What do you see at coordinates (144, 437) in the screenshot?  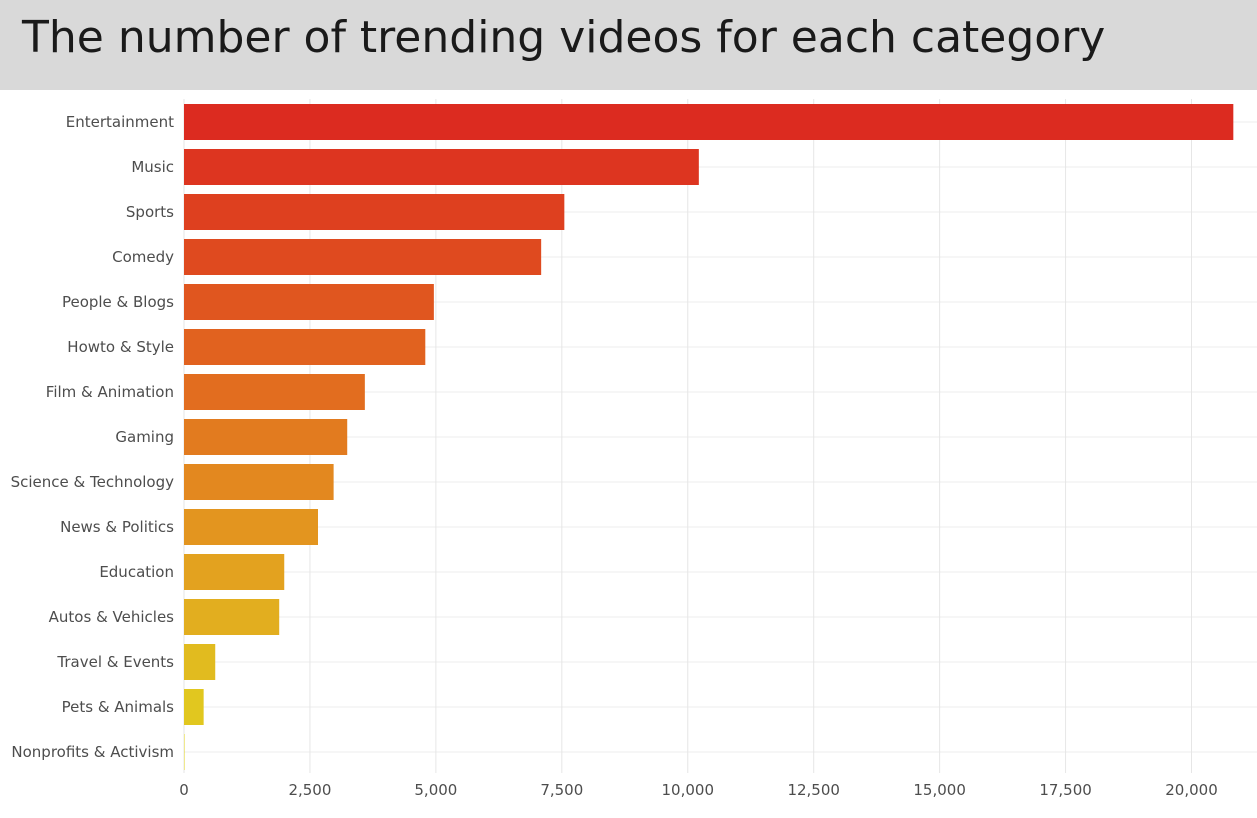 I see `category-label: Gaming` at bounding box center [144, 437].